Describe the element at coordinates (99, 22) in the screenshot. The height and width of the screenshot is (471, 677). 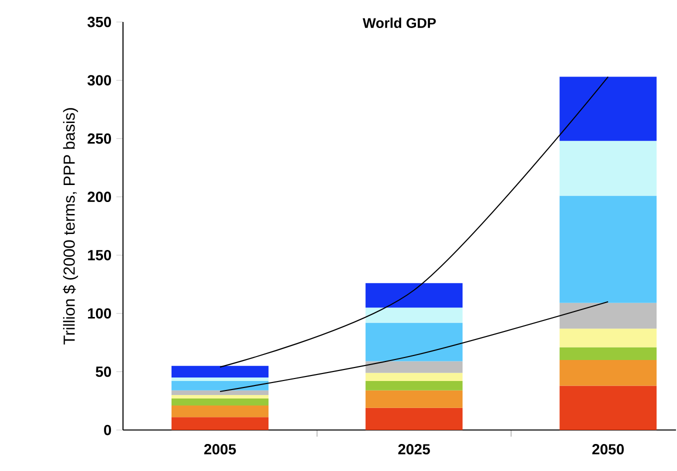
I see `y-tick-label: 350` at that location.